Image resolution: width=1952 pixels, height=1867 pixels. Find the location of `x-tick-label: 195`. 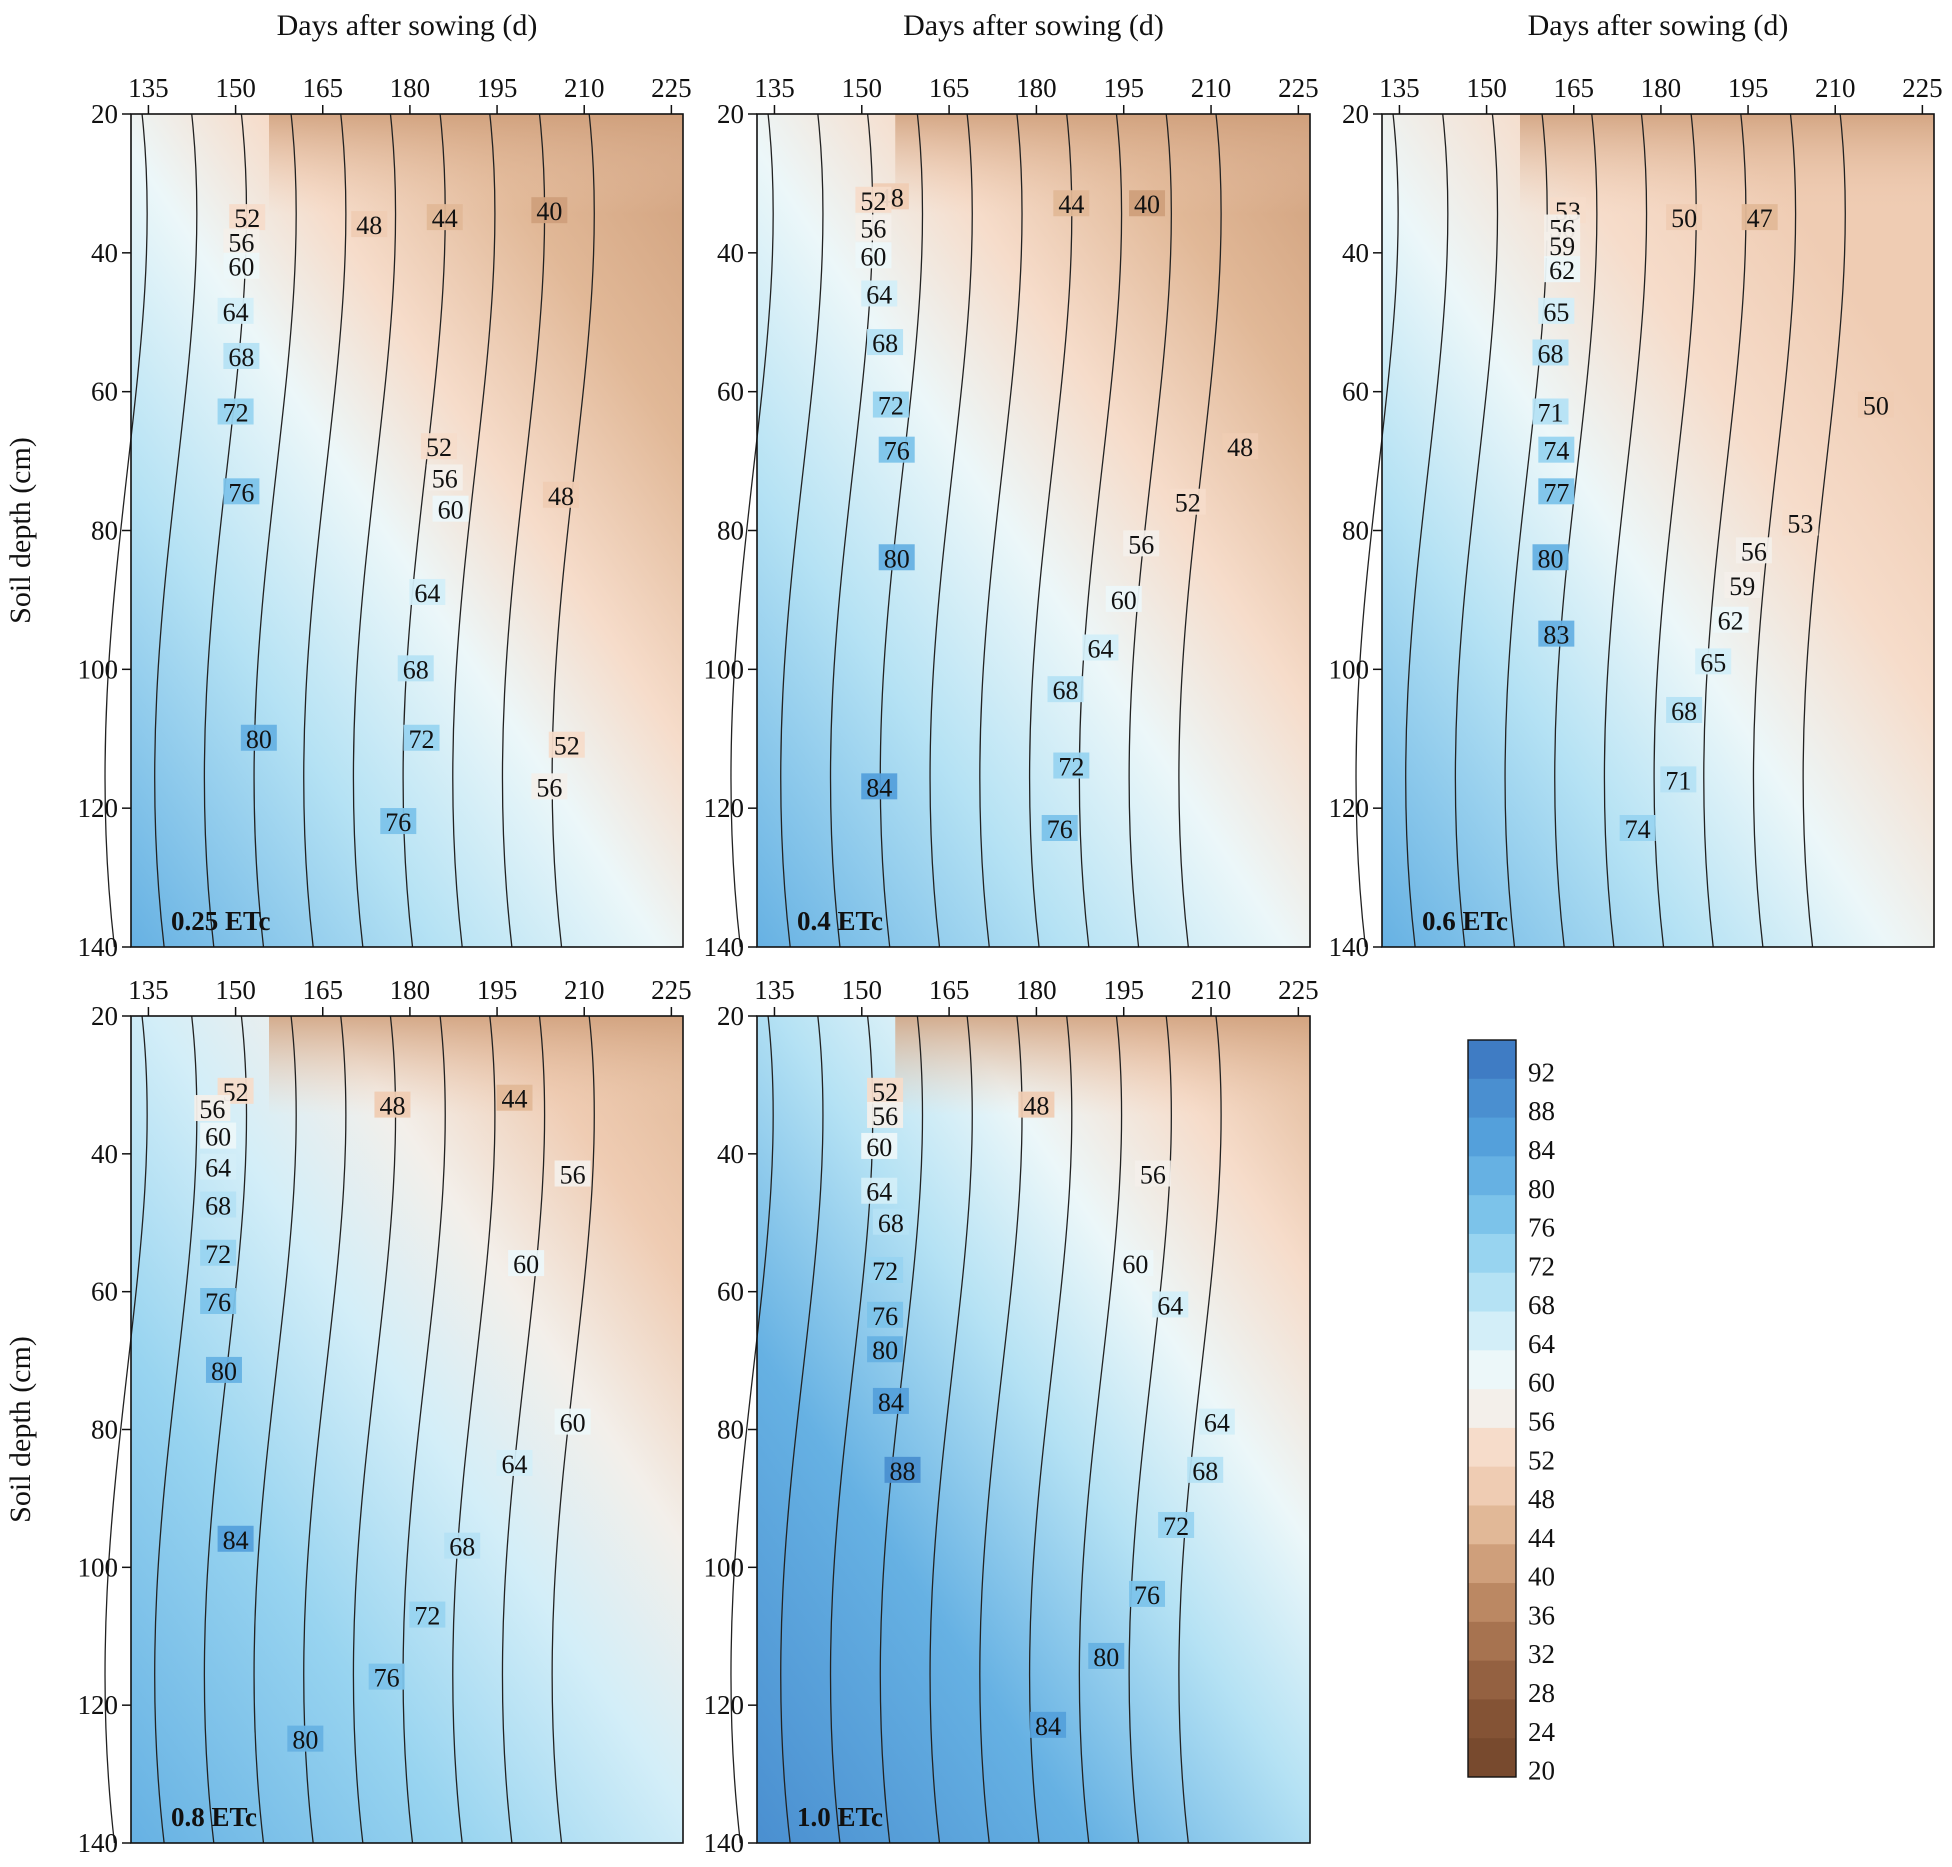

x-tick-label: 195 is located at coordinates (1748, 88).